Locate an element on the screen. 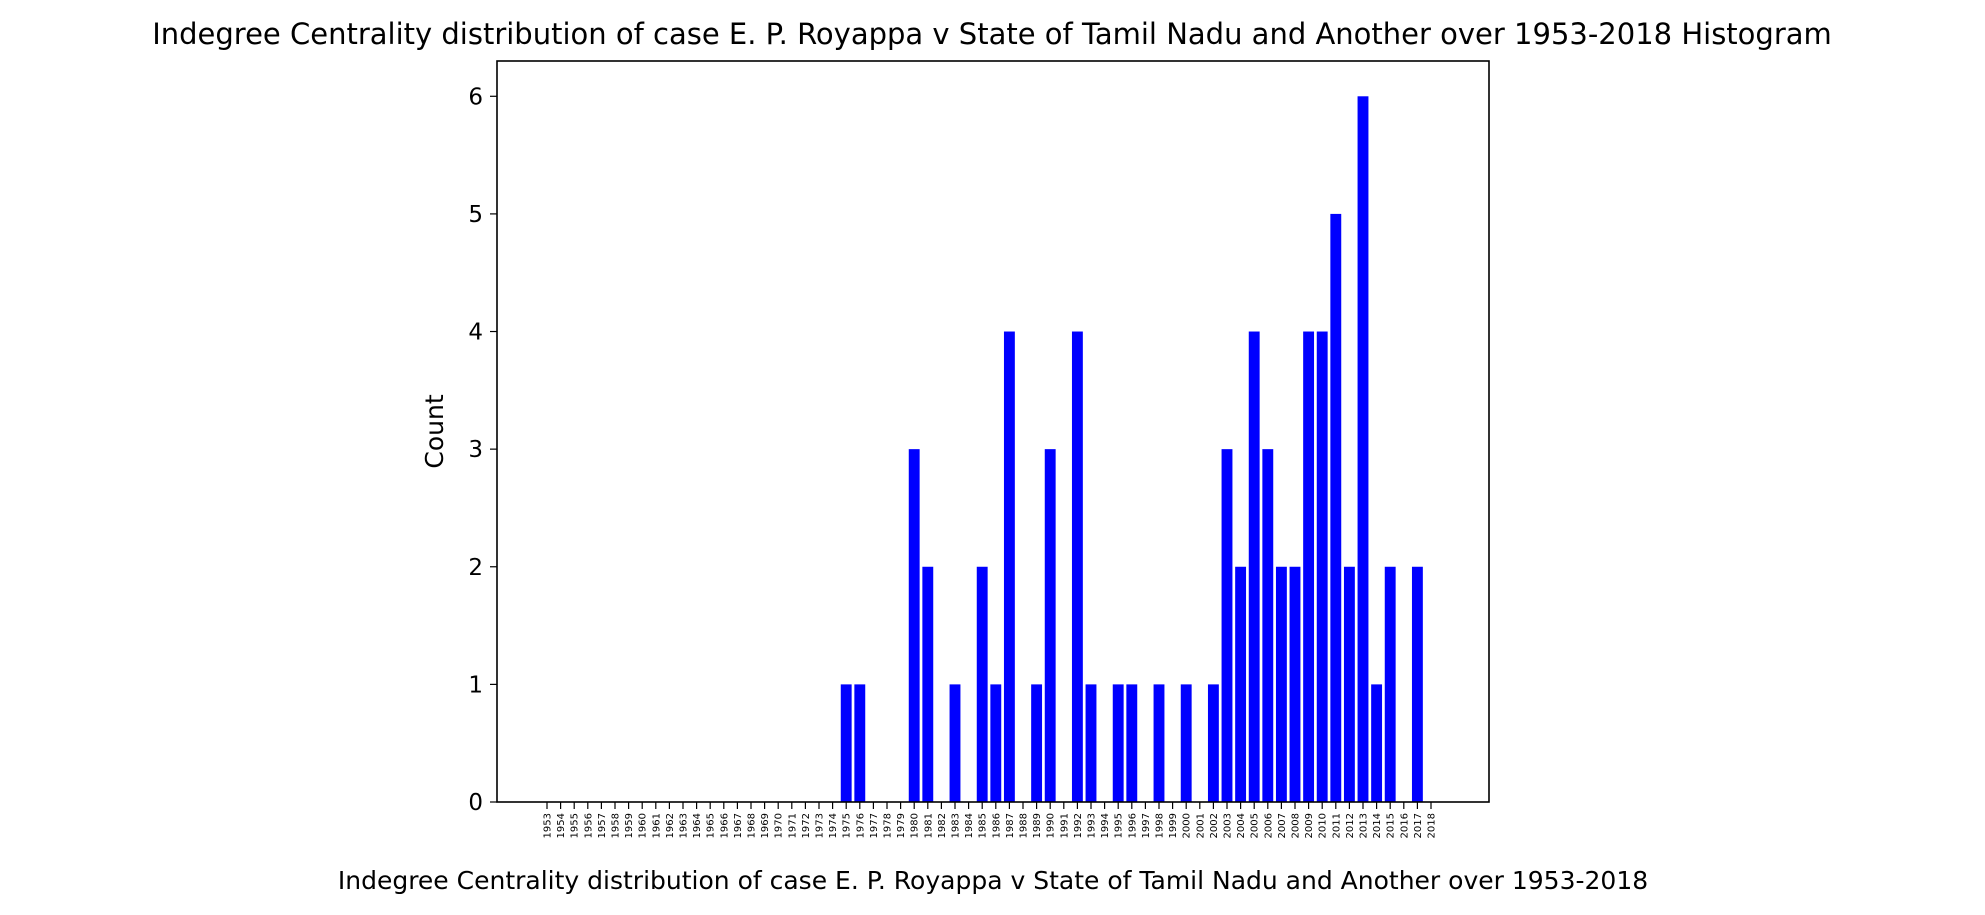  x-tick-label-1959: 1959 is located at coordinates (629, 825).